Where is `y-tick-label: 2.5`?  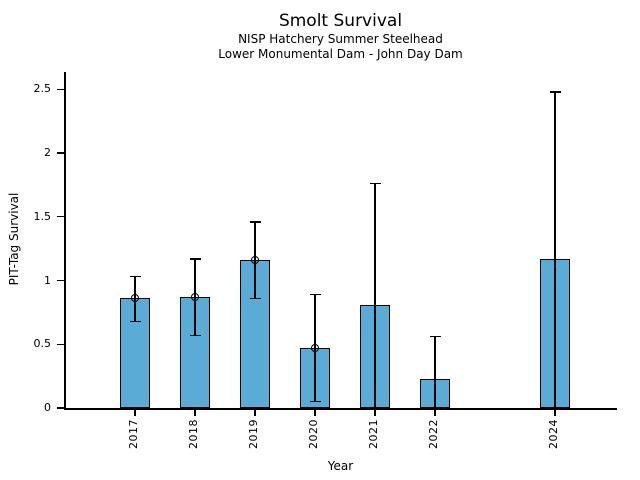 y-tick-label: 2.5 is located at coordinates (42, 89).